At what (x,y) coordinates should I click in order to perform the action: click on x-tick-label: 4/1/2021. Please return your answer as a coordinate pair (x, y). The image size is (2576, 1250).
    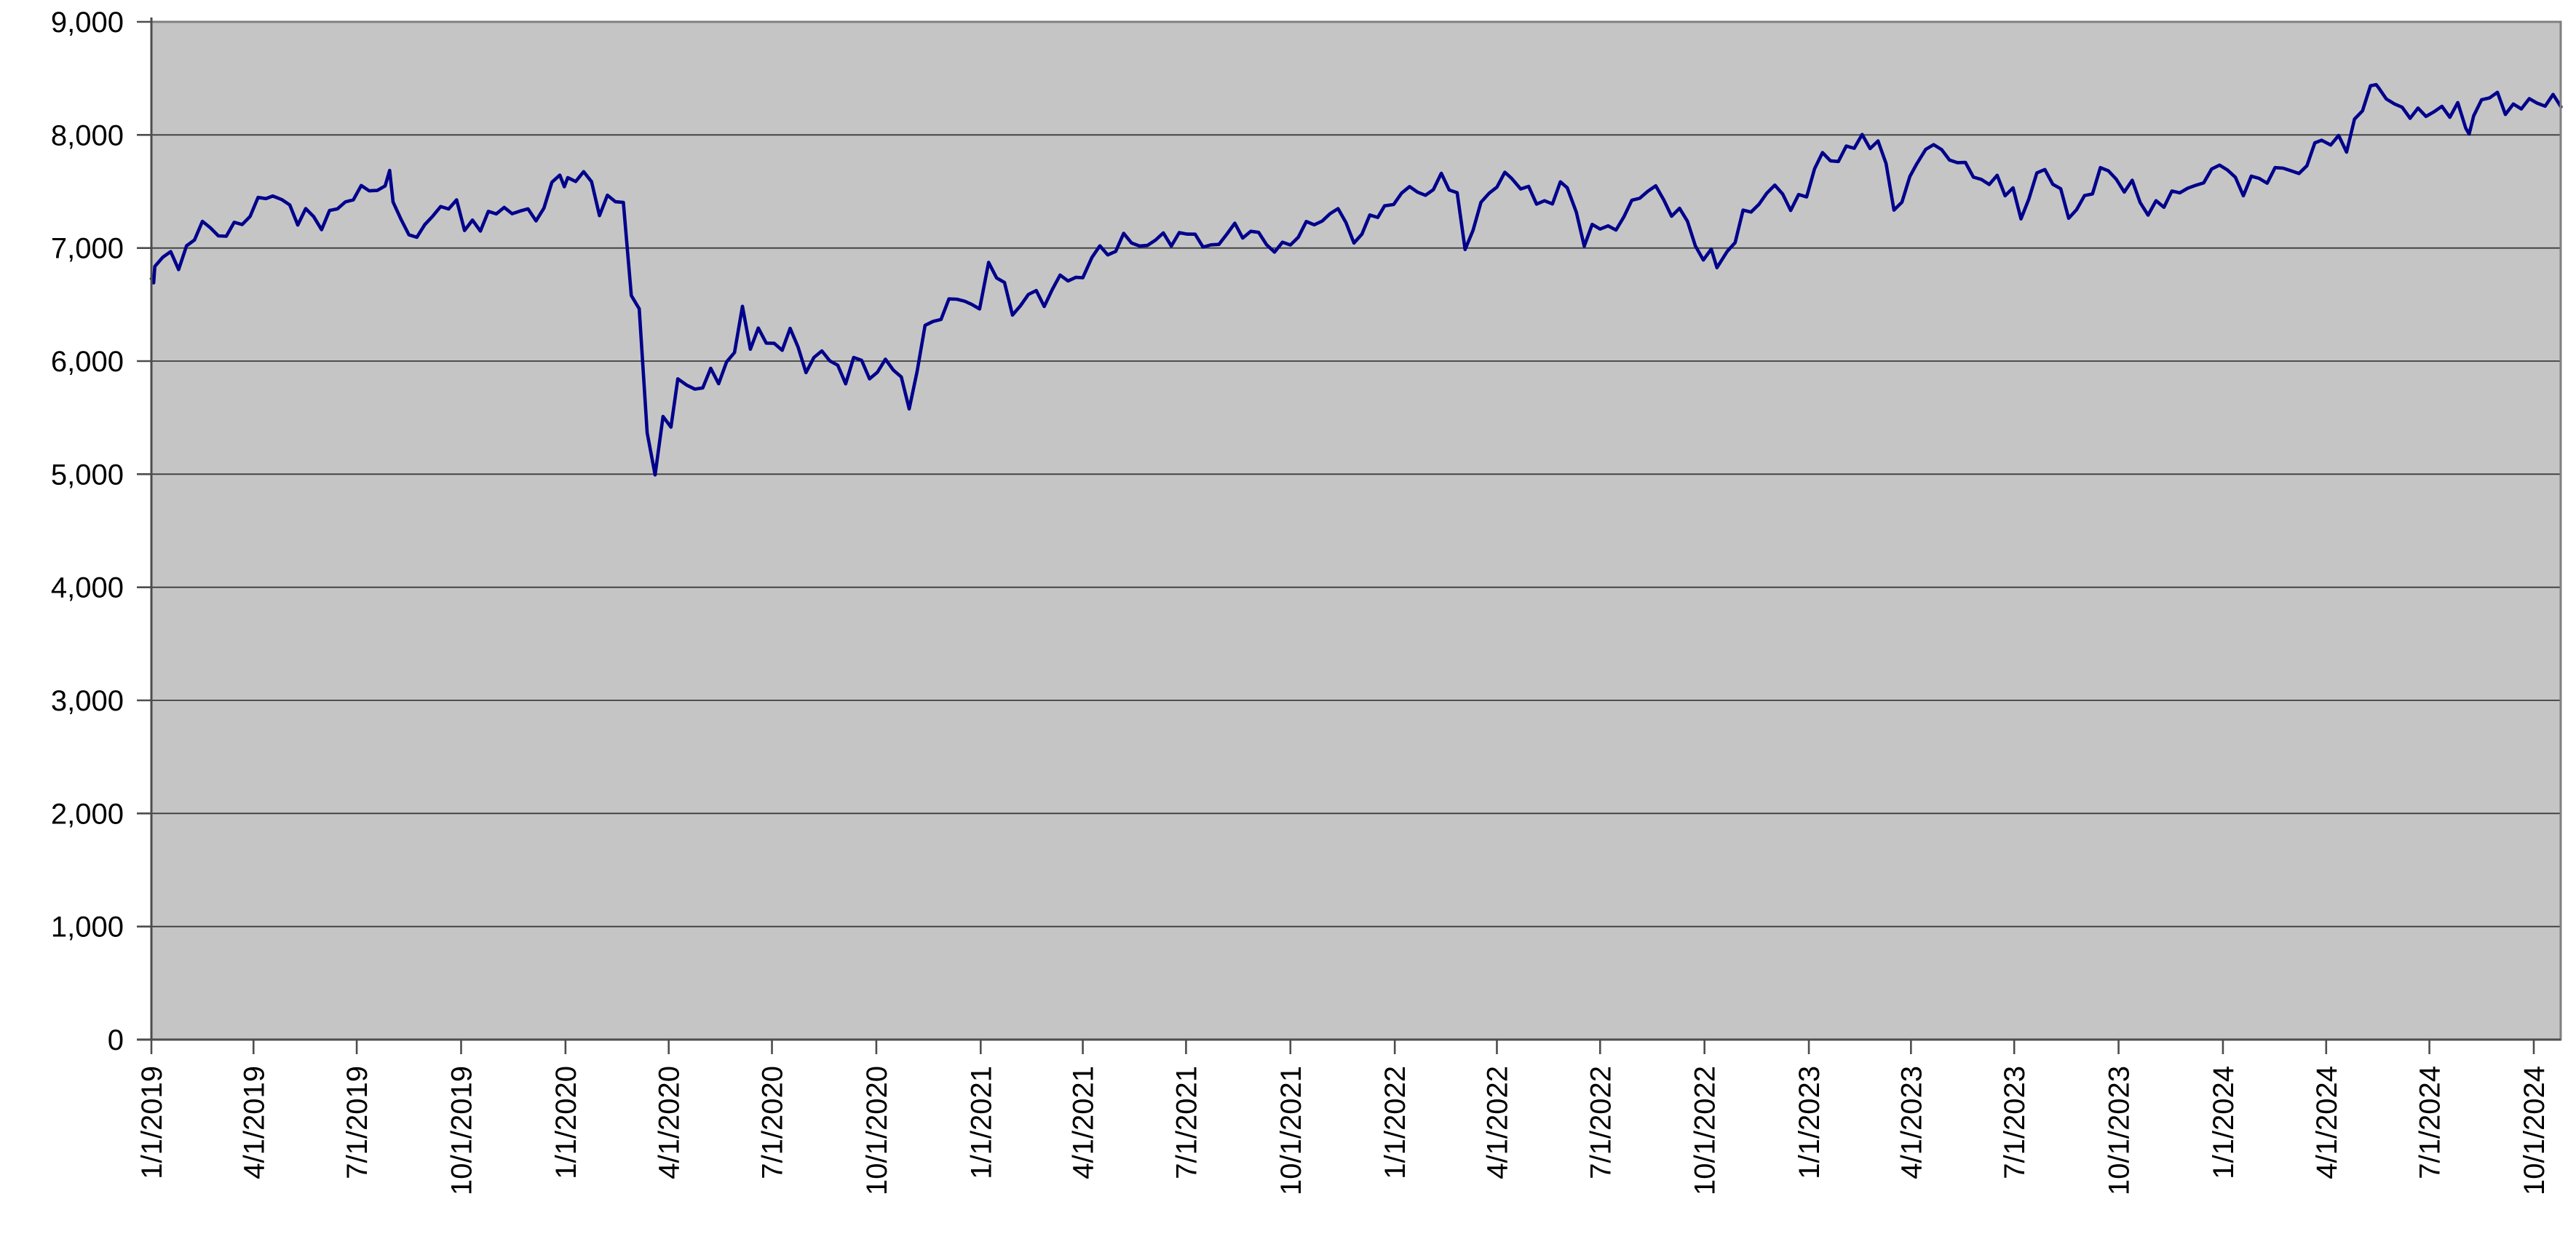
    Looking at the image, I should click on (1084, 1122).